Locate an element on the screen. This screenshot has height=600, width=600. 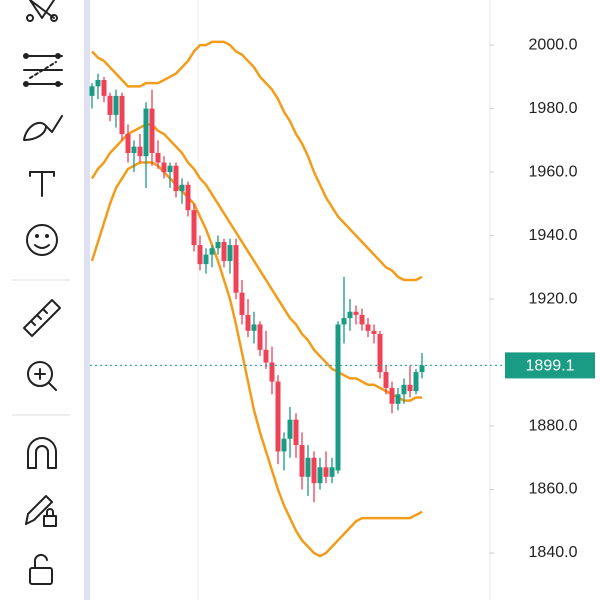
y-tick-label: 1920.0 is located at coordinates (553, 298).